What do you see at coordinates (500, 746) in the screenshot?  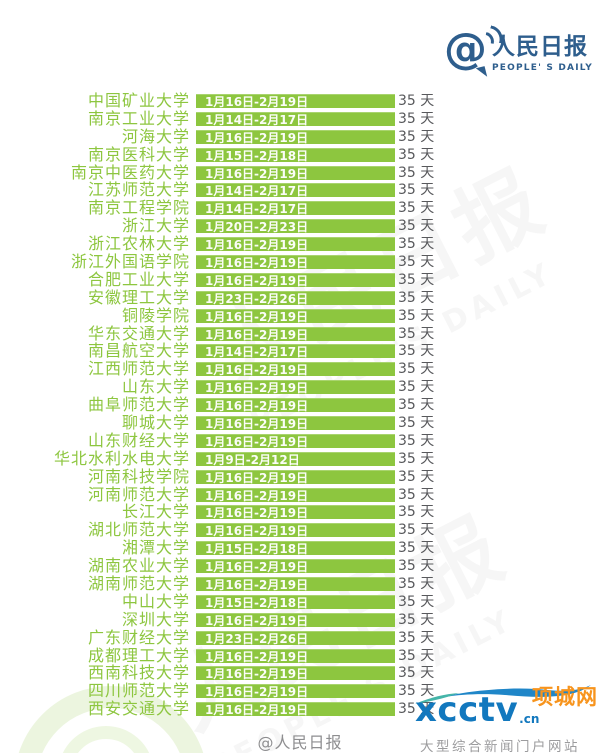 I see `site-tagline: 大型综合新闻门户网站` at bounding box center [500, 746].